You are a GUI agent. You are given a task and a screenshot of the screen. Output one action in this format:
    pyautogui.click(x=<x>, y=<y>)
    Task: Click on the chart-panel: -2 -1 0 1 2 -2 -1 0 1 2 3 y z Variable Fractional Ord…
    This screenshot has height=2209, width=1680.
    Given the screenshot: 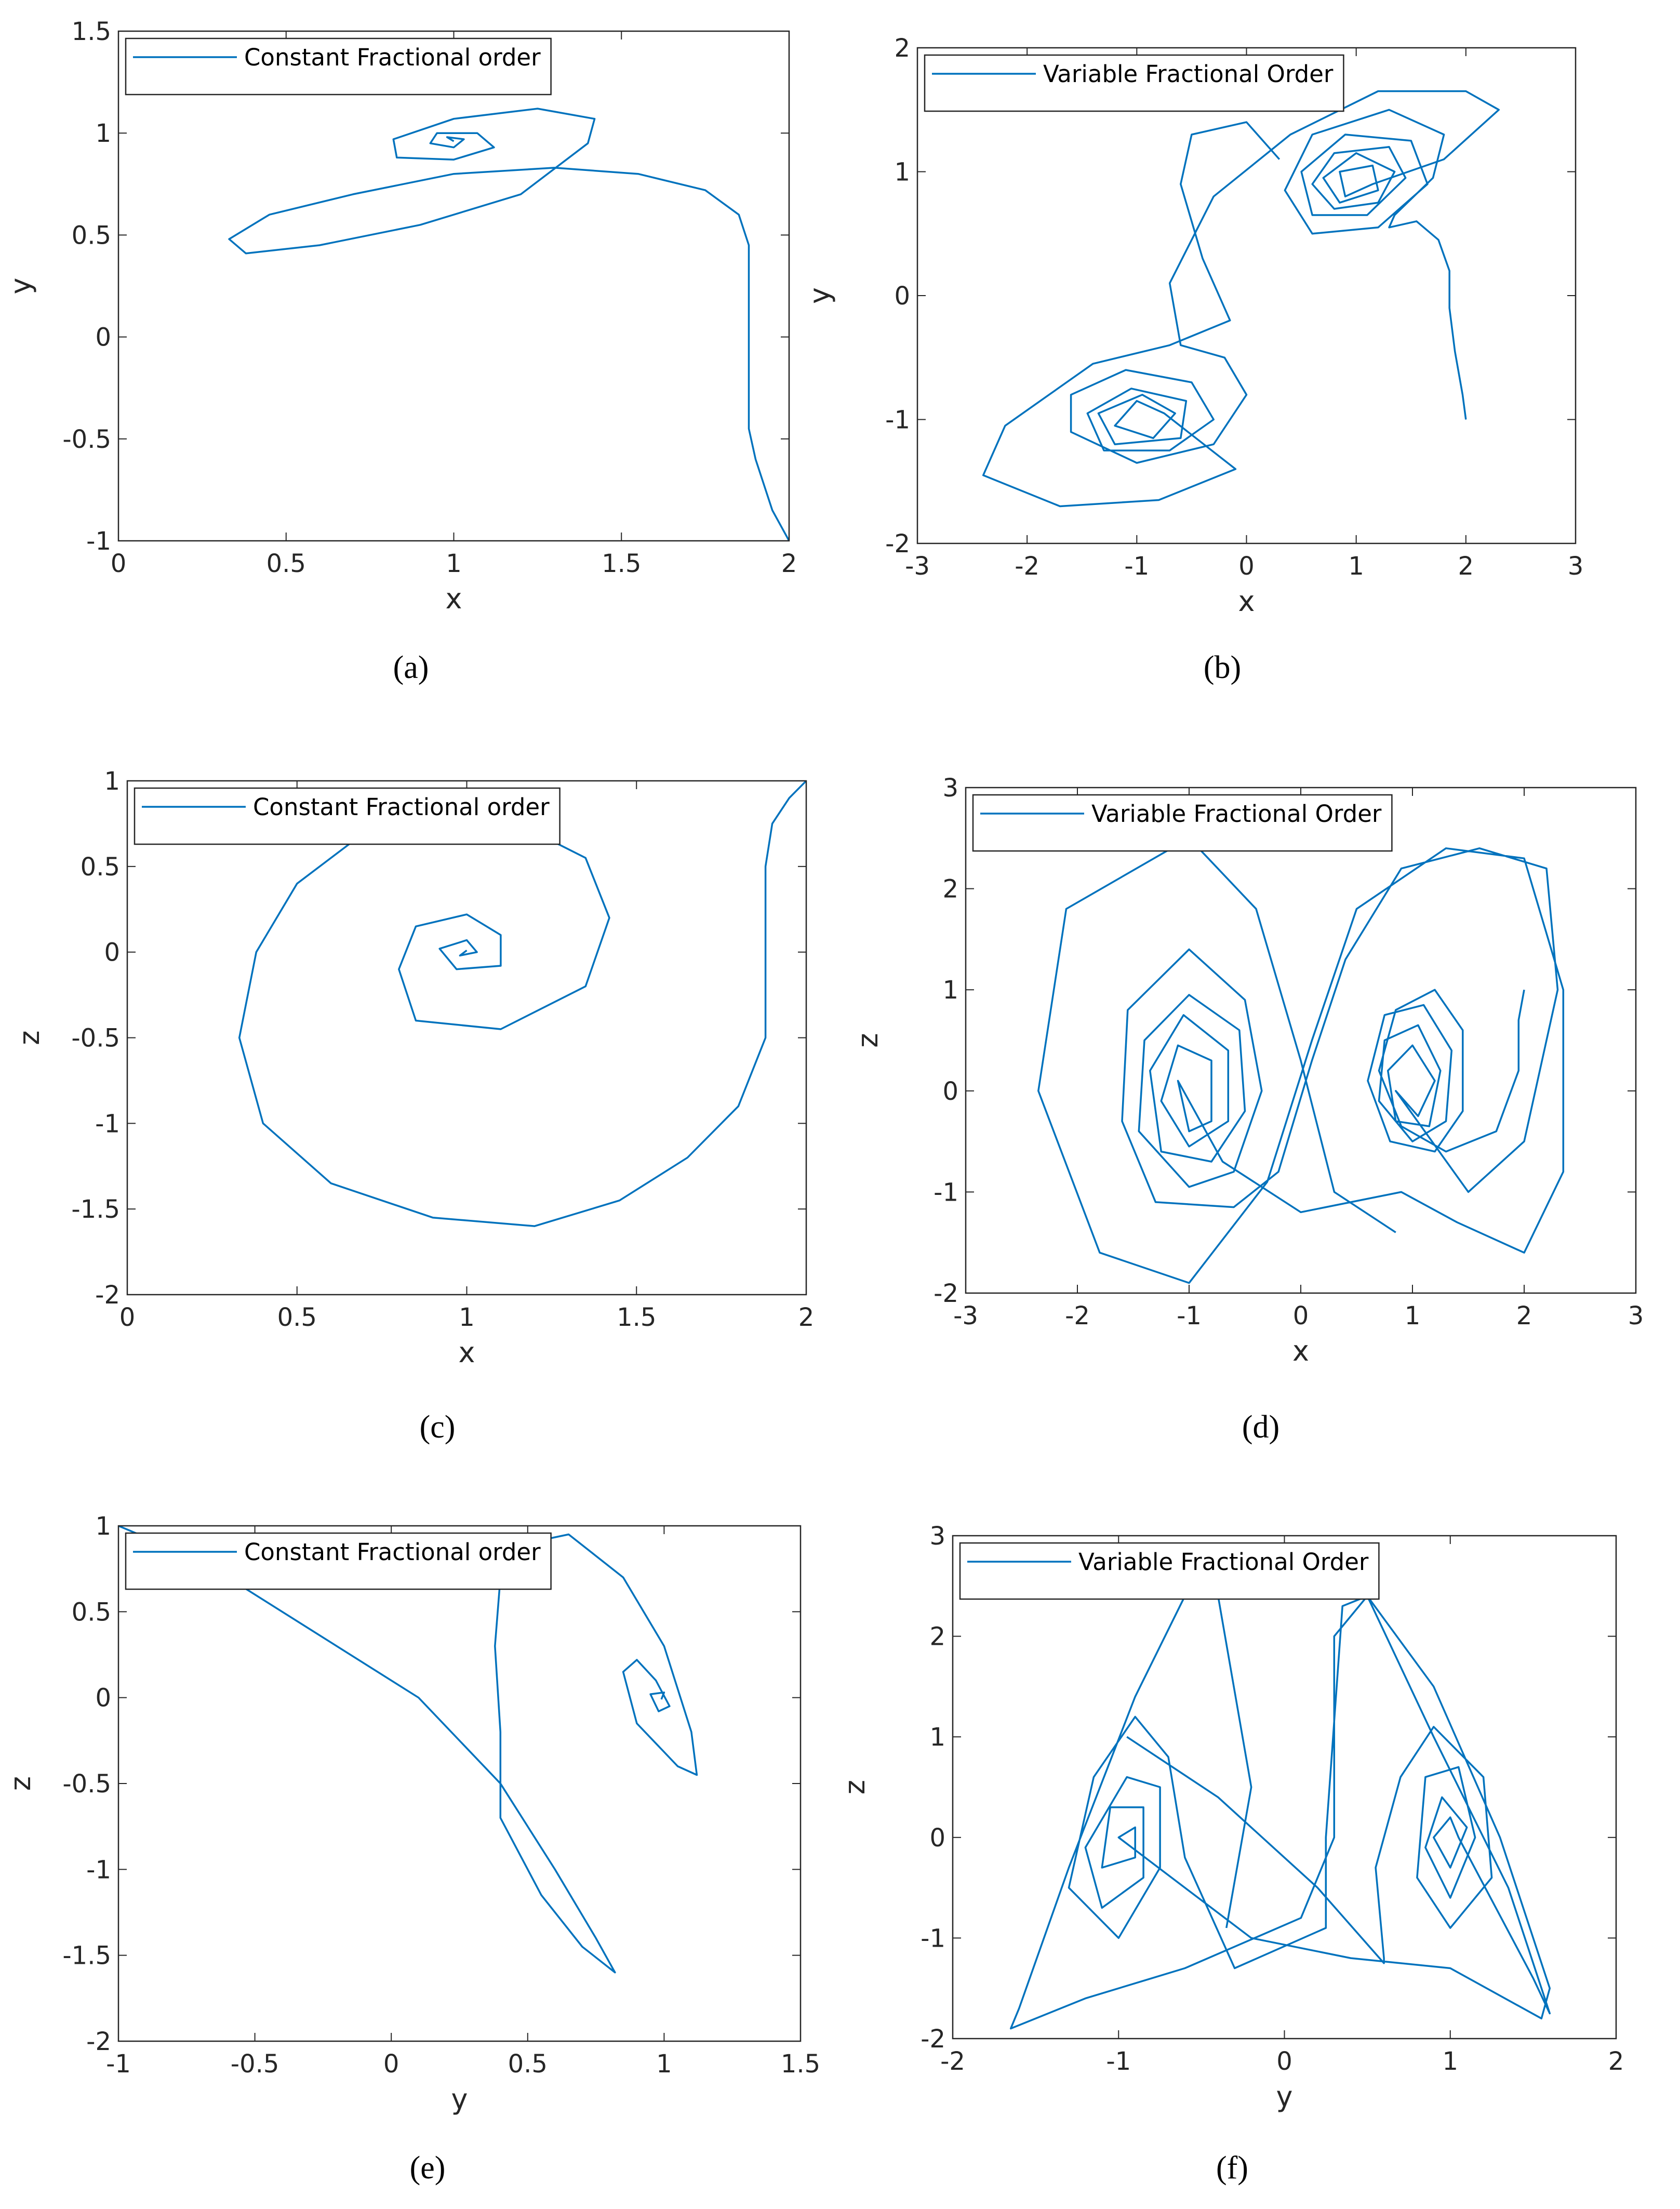 What is the action you would take?
    pyautogui.click(x=1231, y=1854)
    